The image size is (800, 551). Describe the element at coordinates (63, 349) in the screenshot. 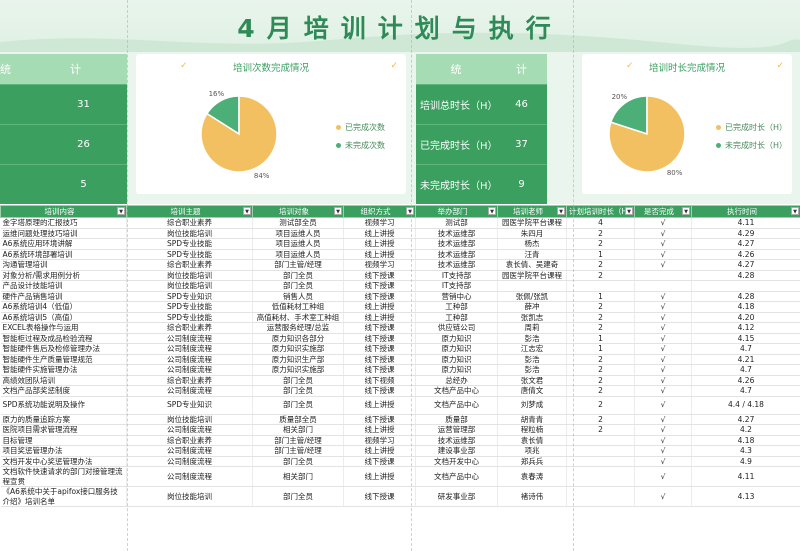

I see `table-cell: 智能硬件售后及检修管理办法` at that location.